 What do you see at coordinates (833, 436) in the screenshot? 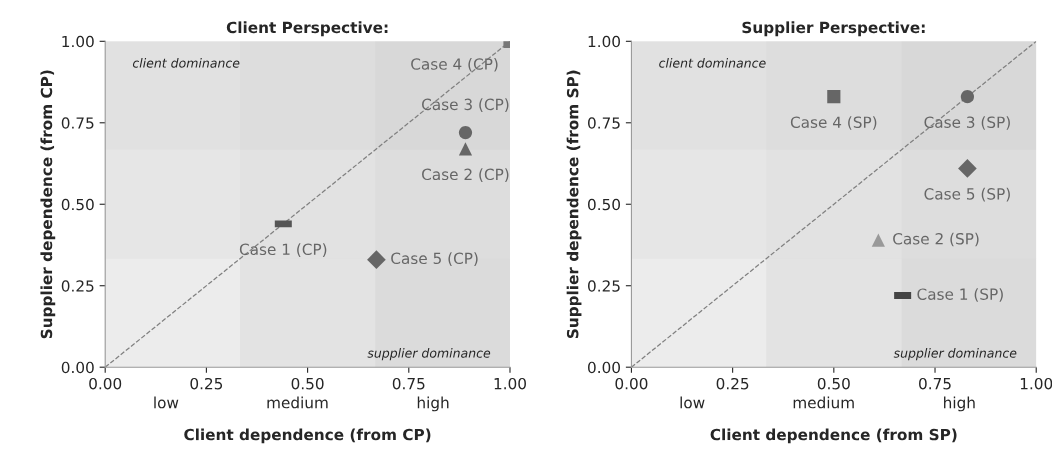
I see `x-axis-title: Client dependence (from SP)` at bounding box center [833, 436].